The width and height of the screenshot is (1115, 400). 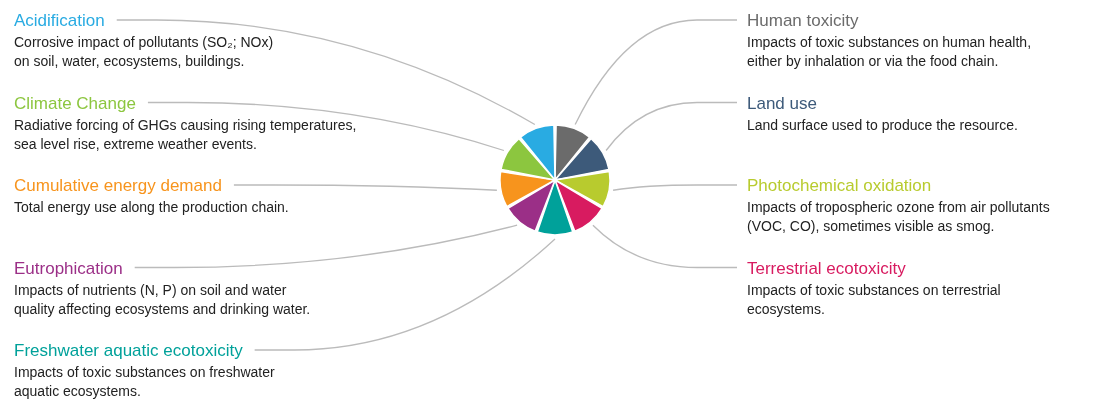 I want to click on text: Land surface used to produce the resource., so click(x=882, y=124).